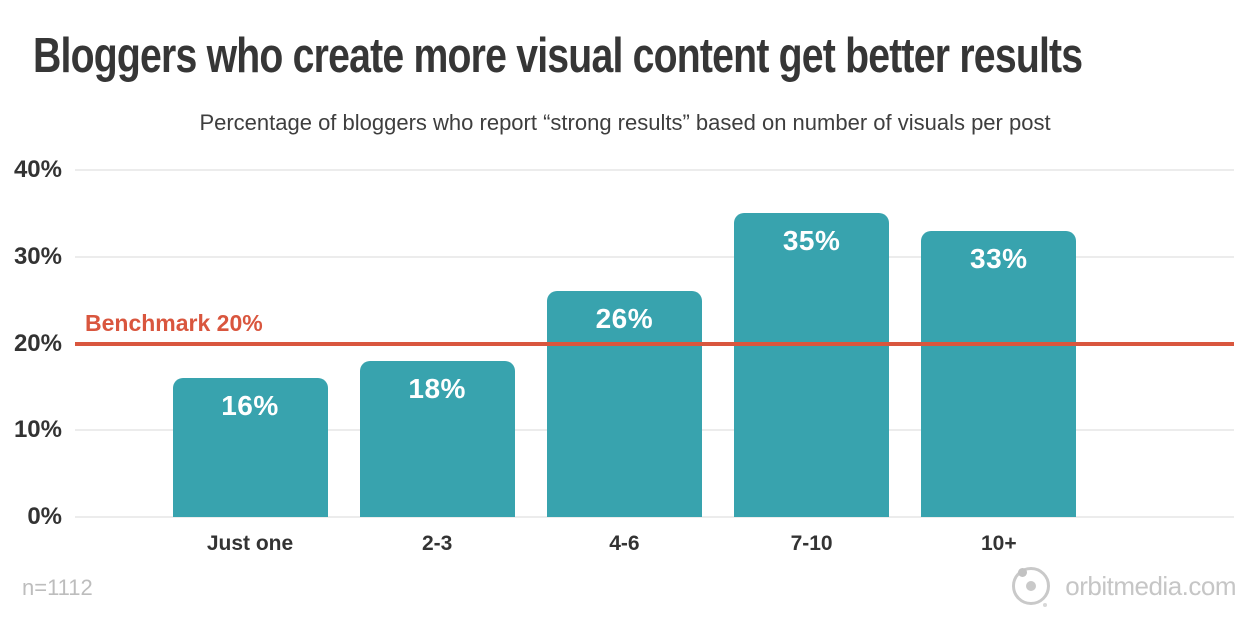 The width and height of the screenshot is (1250, 625). I want to click on bar: 26%, so click(624, 404).